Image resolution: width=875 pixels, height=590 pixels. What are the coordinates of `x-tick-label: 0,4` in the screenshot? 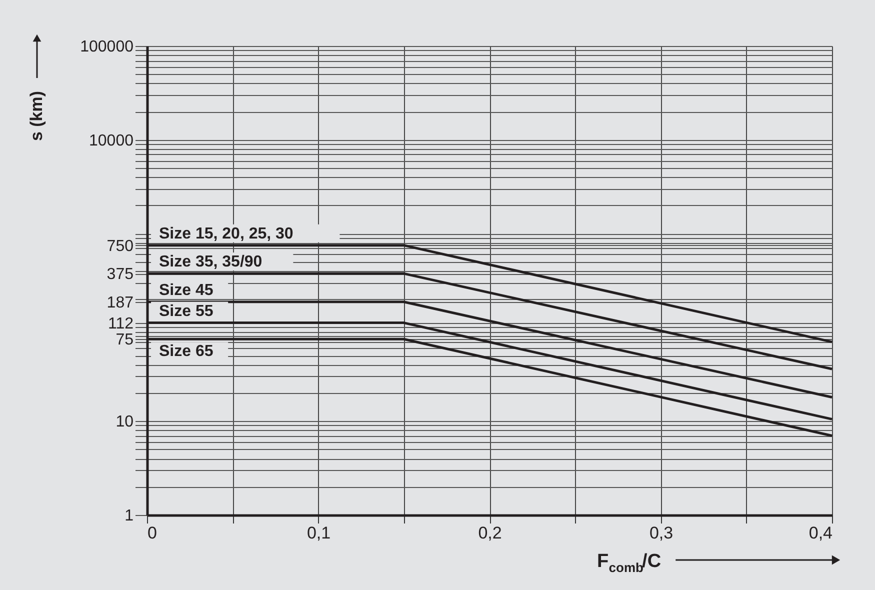 It's located at (820, 533).